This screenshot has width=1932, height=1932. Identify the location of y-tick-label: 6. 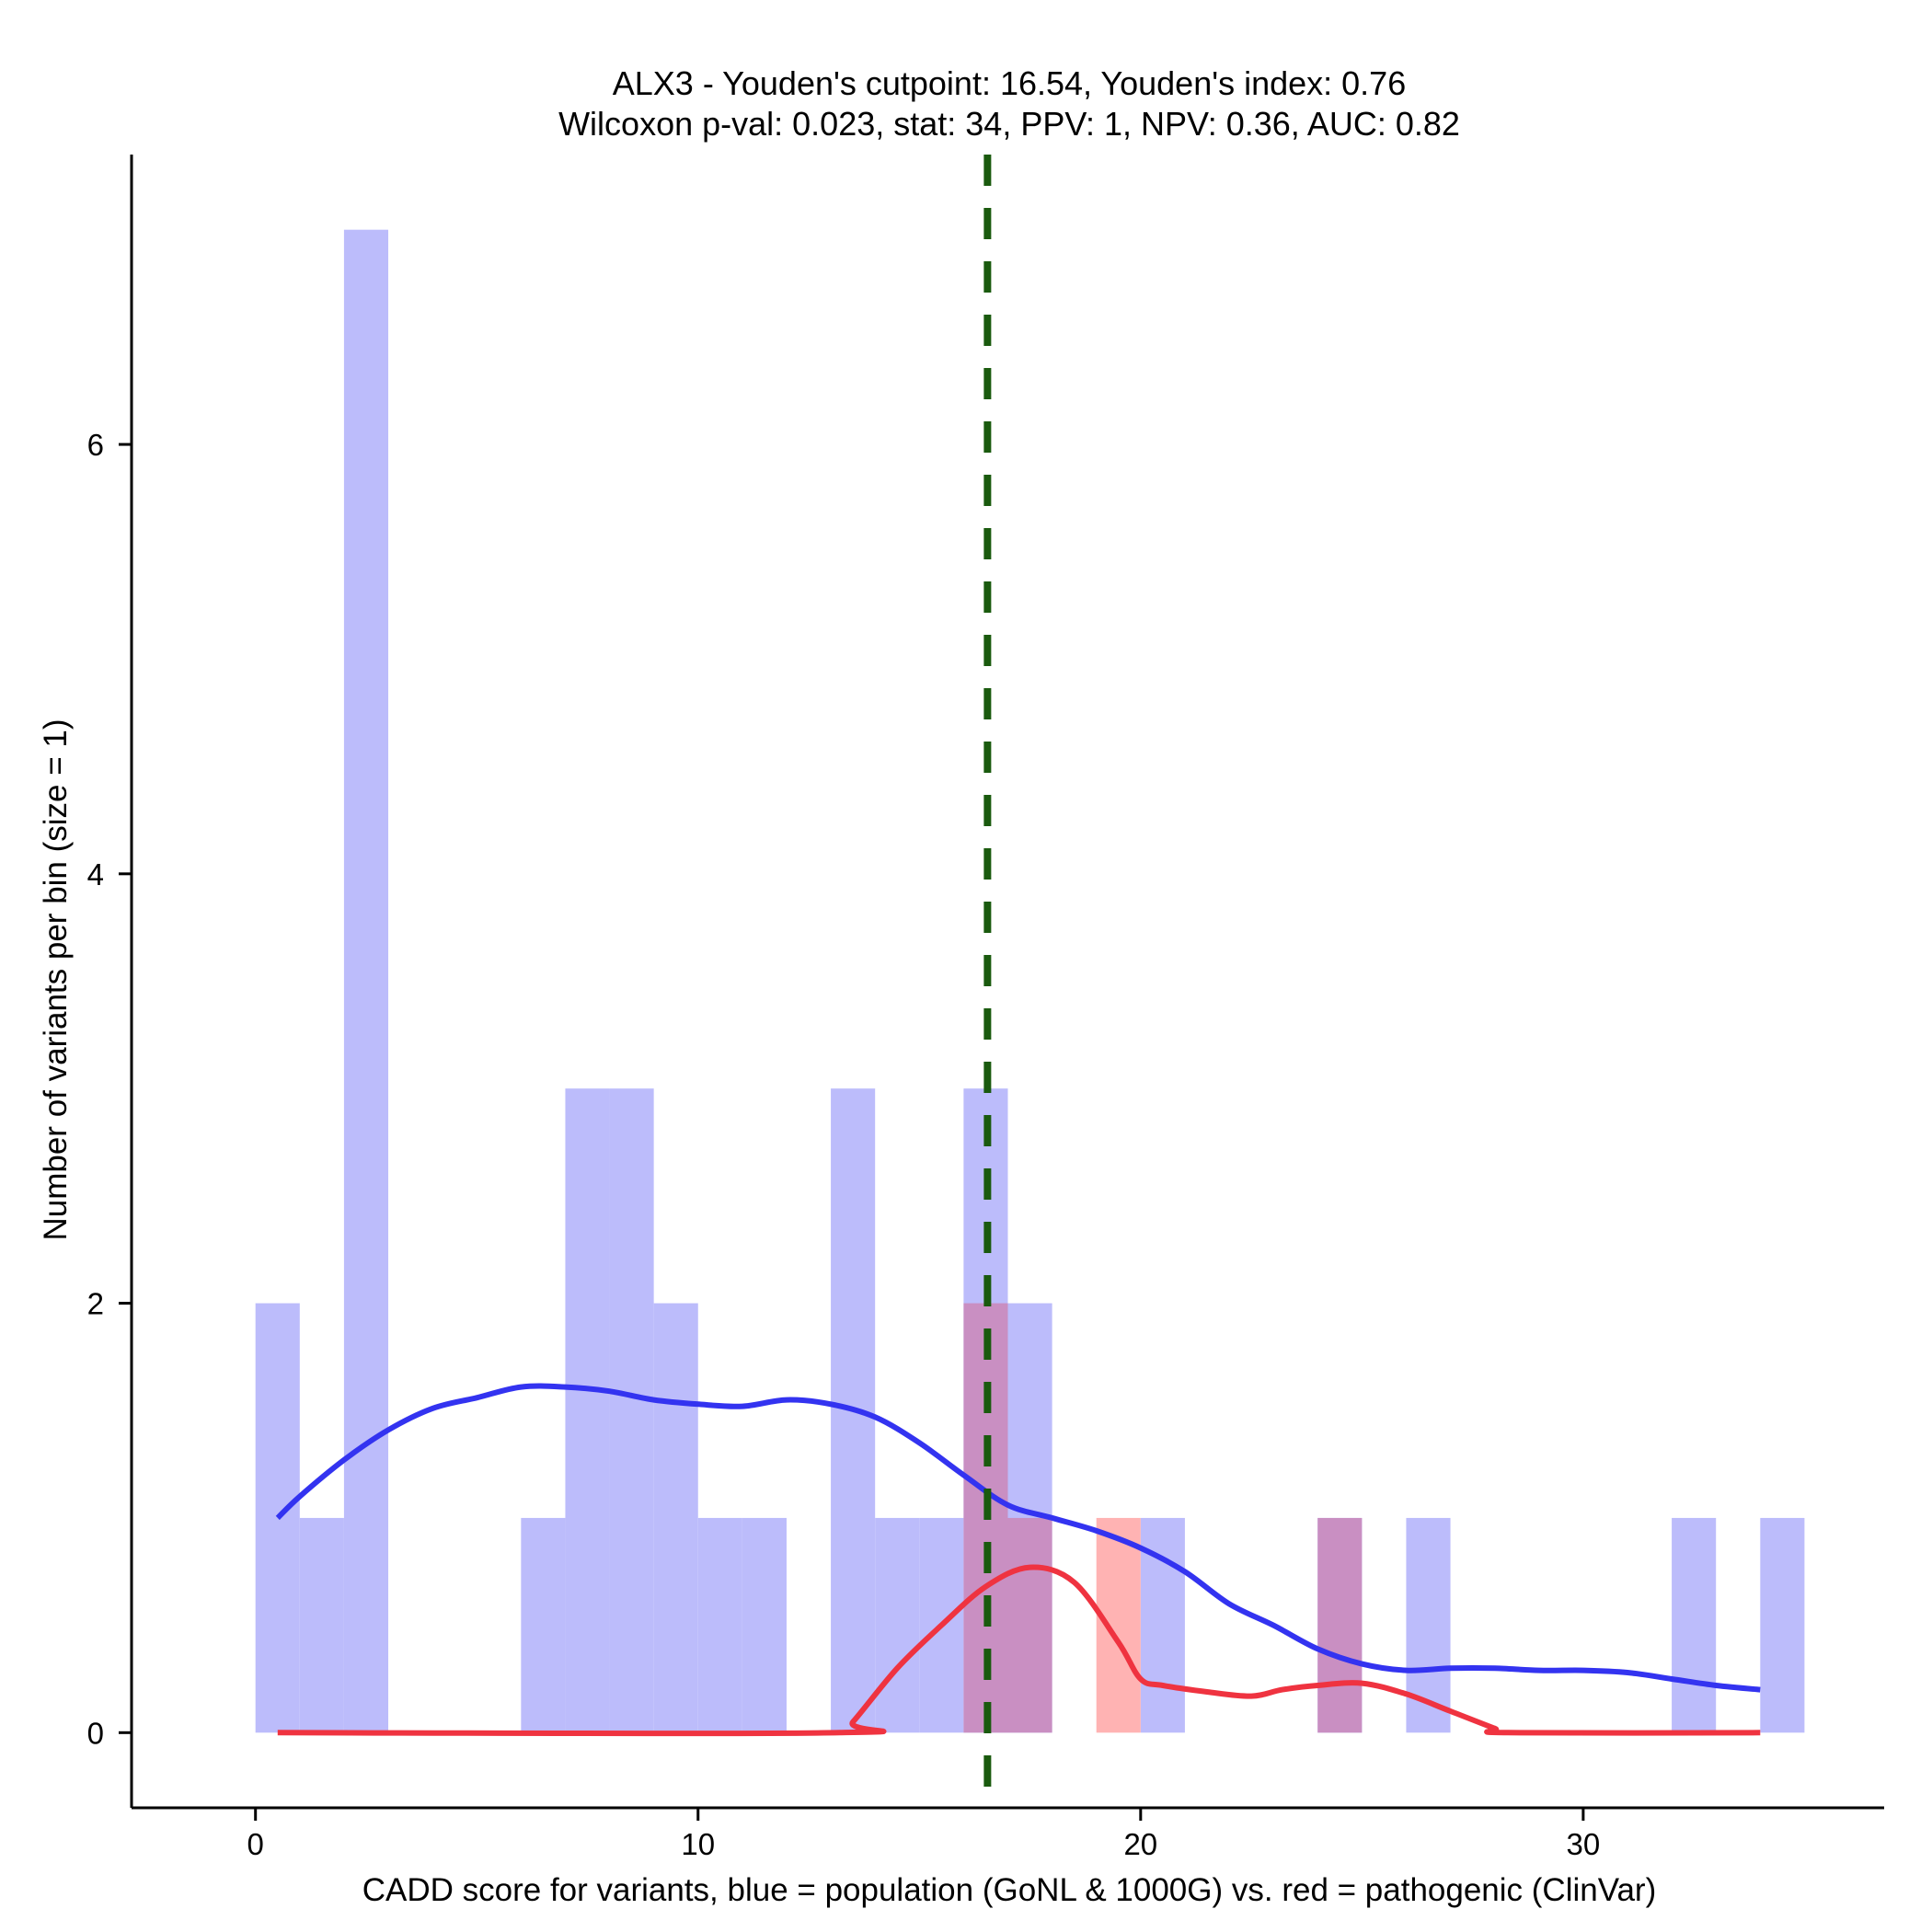
(95, 445).